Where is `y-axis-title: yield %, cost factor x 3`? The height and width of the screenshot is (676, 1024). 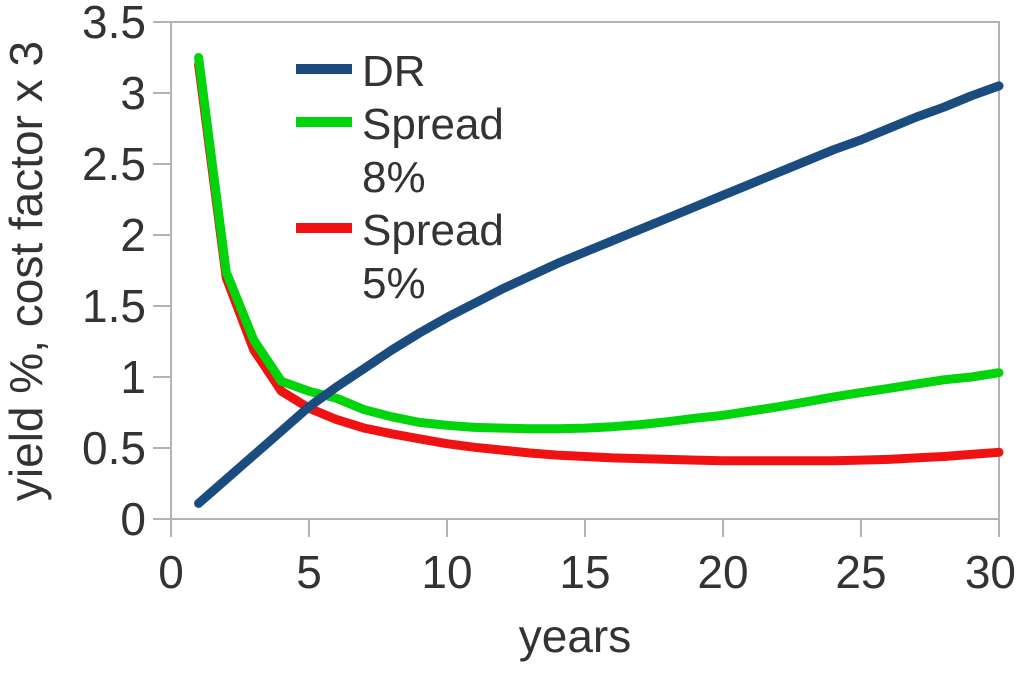
y-axis-title: yield %, cost factor x 3 is located at coordinates (26, 271).